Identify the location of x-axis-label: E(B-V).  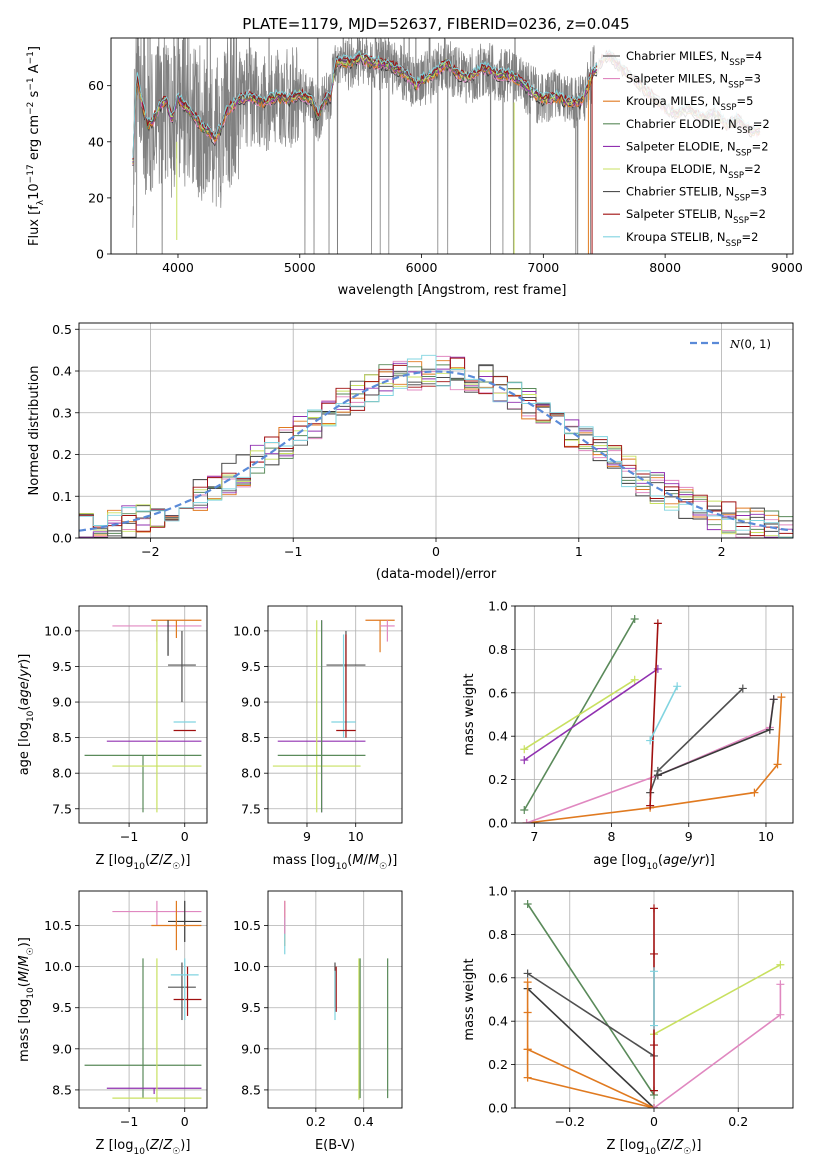
(335, 1145).